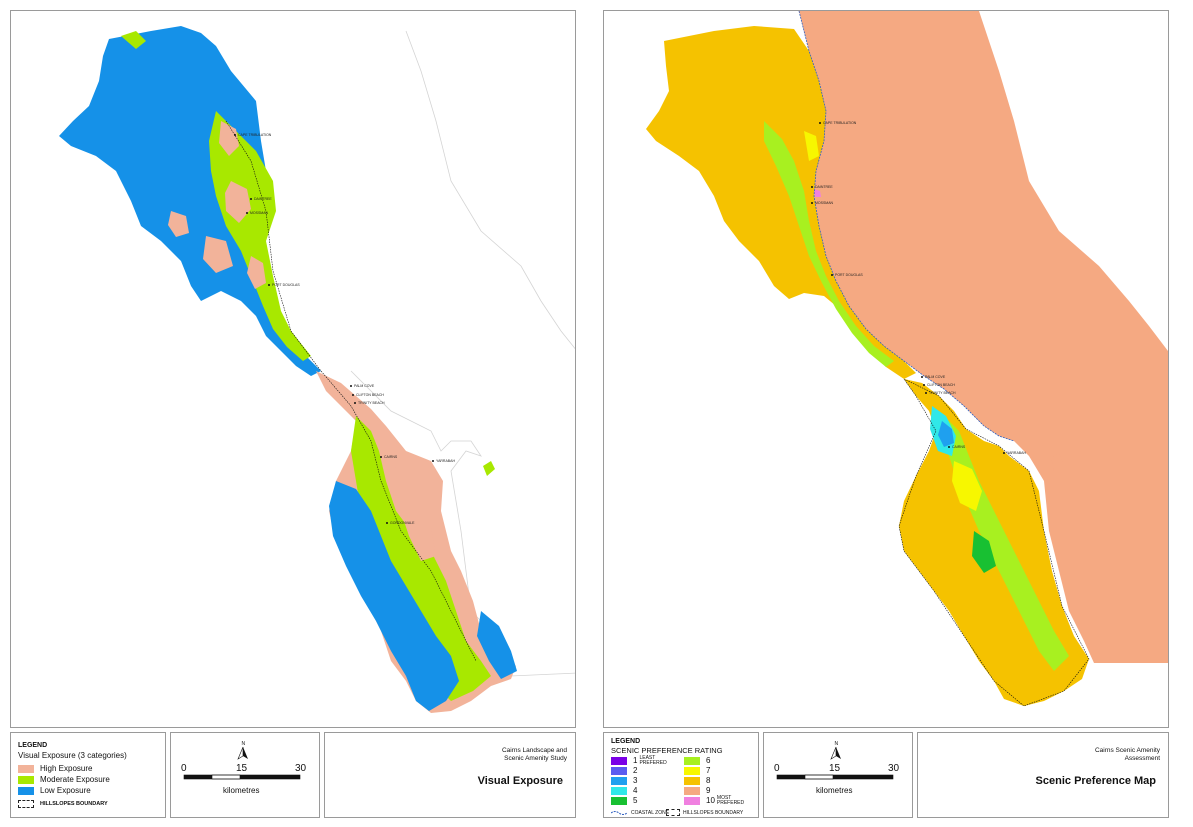  Describe the element at coordinates (942, 393) in the screenshot. I see `place-trinity-beach: TRINITY BEACH` at that location.